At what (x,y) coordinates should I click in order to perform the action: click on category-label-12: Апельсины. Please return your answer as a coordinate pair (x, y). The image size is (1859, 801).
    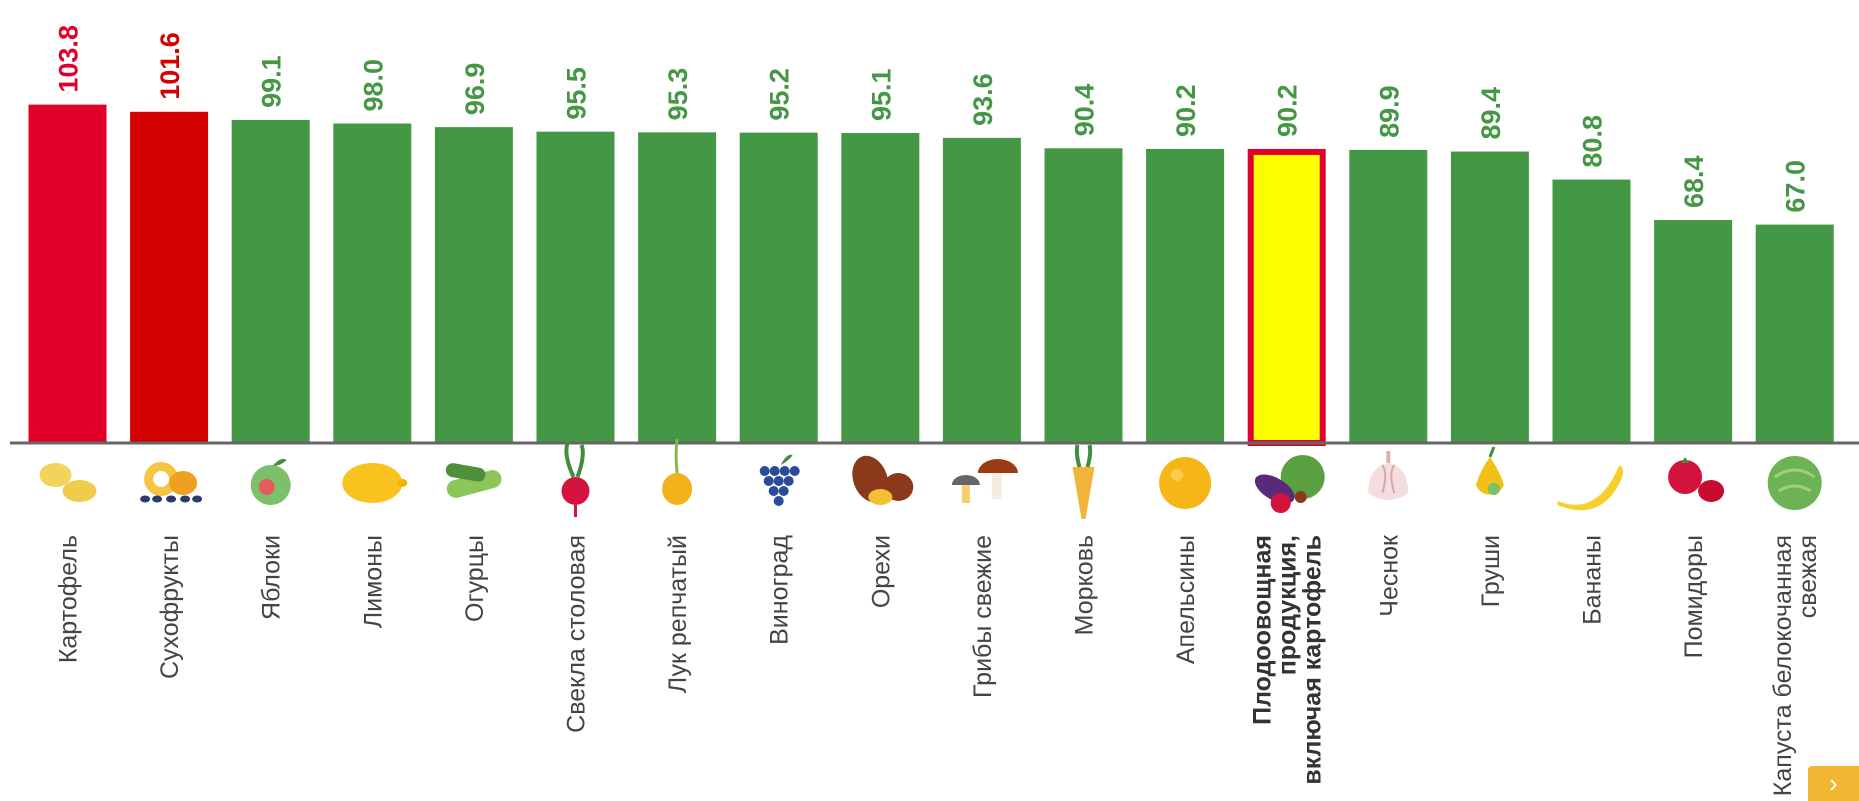
    Looking at the image, I should click on (1186, 599).